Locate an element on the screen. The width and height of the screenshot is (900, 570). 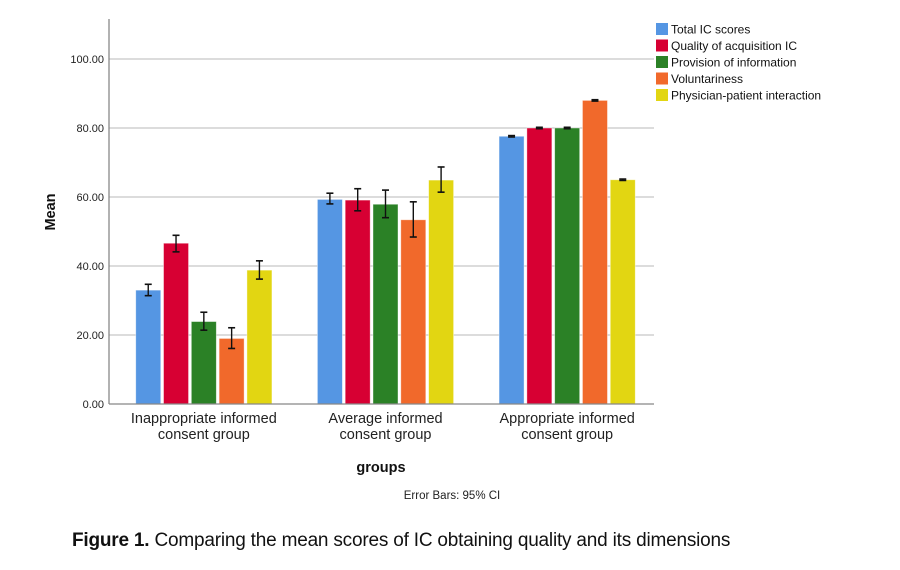
y-tick-label: 20.00 is located at coordinates (90, 336).